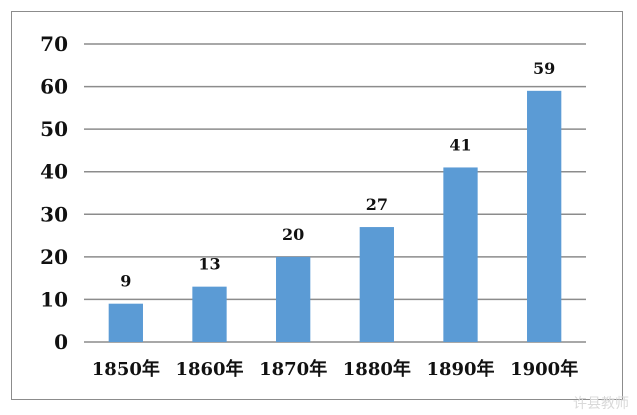 The width and height of the screenshot is (637, 415). Describe the element at coordinates (544, 68) in the screenshot. I see `data-label: 59` at that location.